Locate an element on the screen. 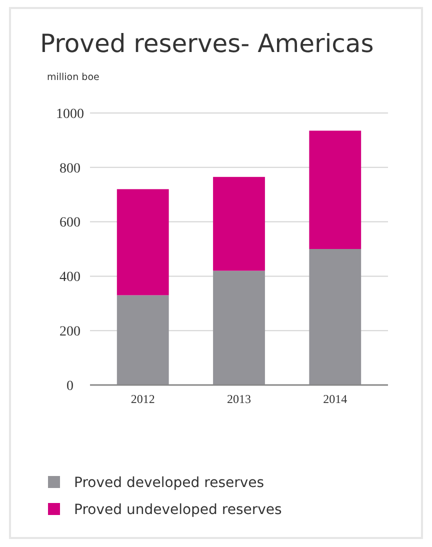  y-tick-label: 600 is located at coordinates (70, 223).